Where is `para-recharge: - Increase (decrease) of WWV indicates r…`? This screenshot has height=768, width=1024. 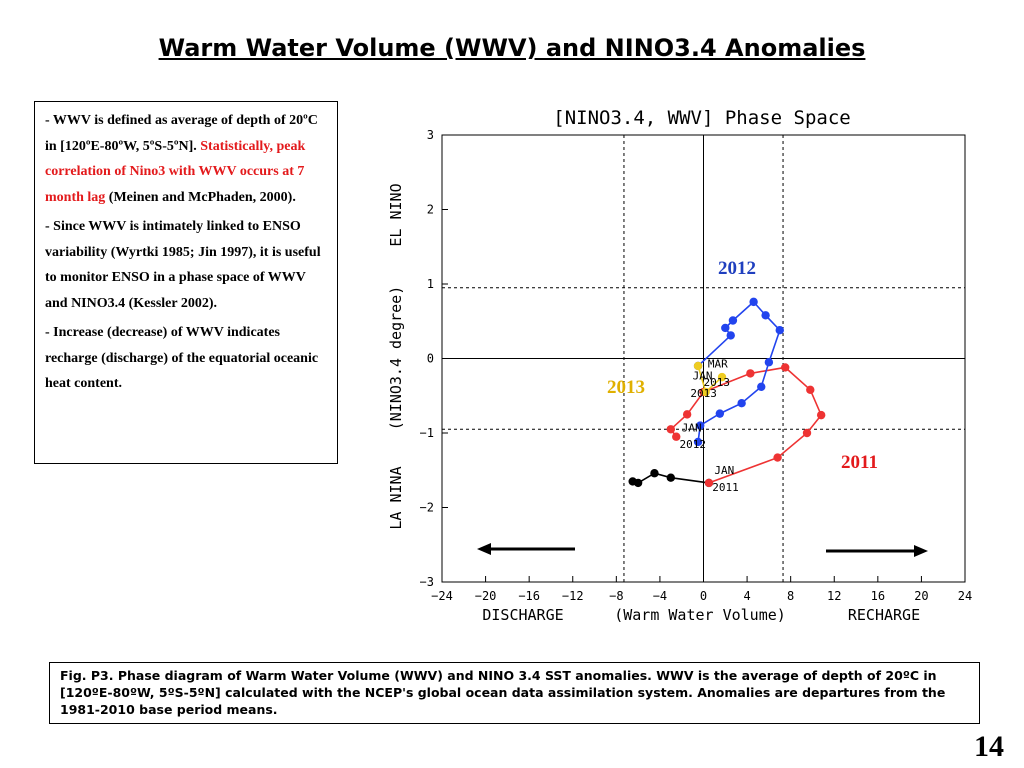
para-recharge: - Increase (decrease) of WWV indicates r… is located at coordinates (186, 358).